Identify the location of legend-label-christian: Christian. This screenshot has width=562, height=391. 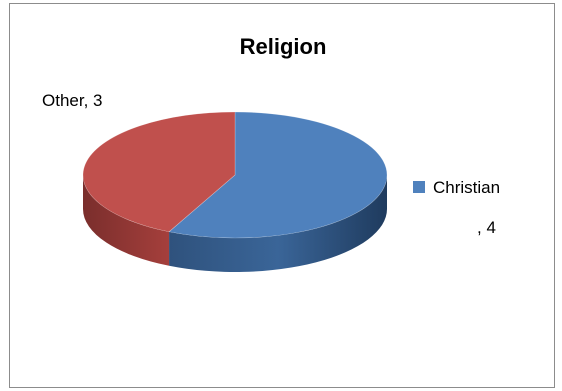
(466, 187).